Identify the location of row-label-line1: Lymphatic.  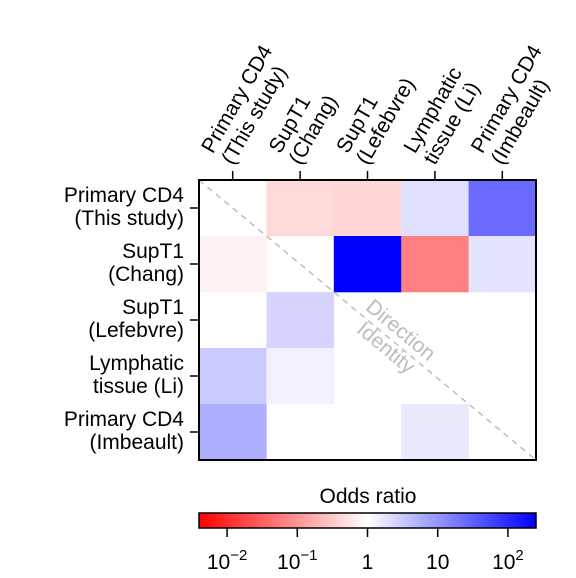
(136, 363).